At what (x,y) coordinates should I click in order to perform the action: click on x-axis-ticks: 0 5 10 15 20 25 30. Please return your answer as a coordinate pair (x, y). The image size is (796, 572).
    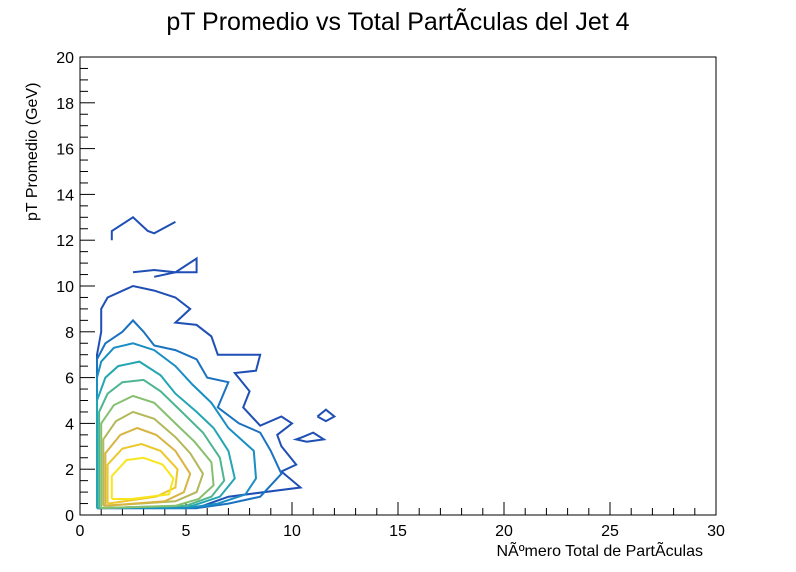
    Looking at the image, I should click on (400, 521).